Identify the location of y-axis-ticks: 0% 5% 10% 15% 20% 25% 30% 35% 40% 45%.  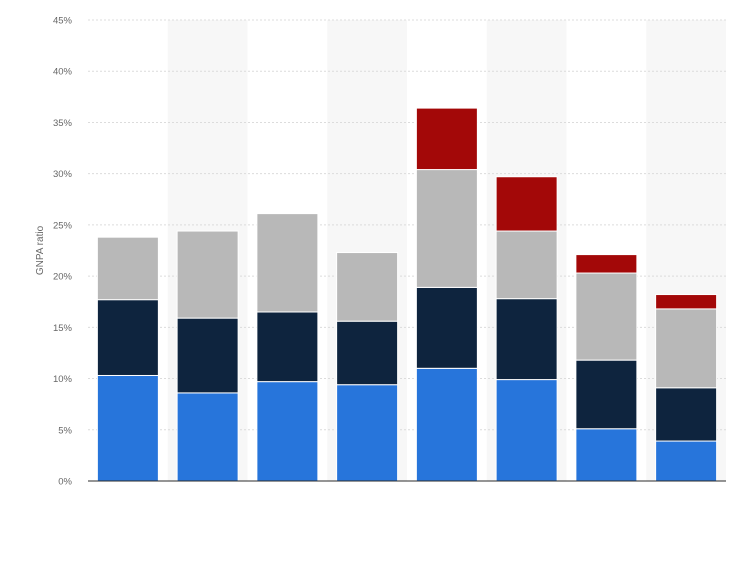
(63, 252).